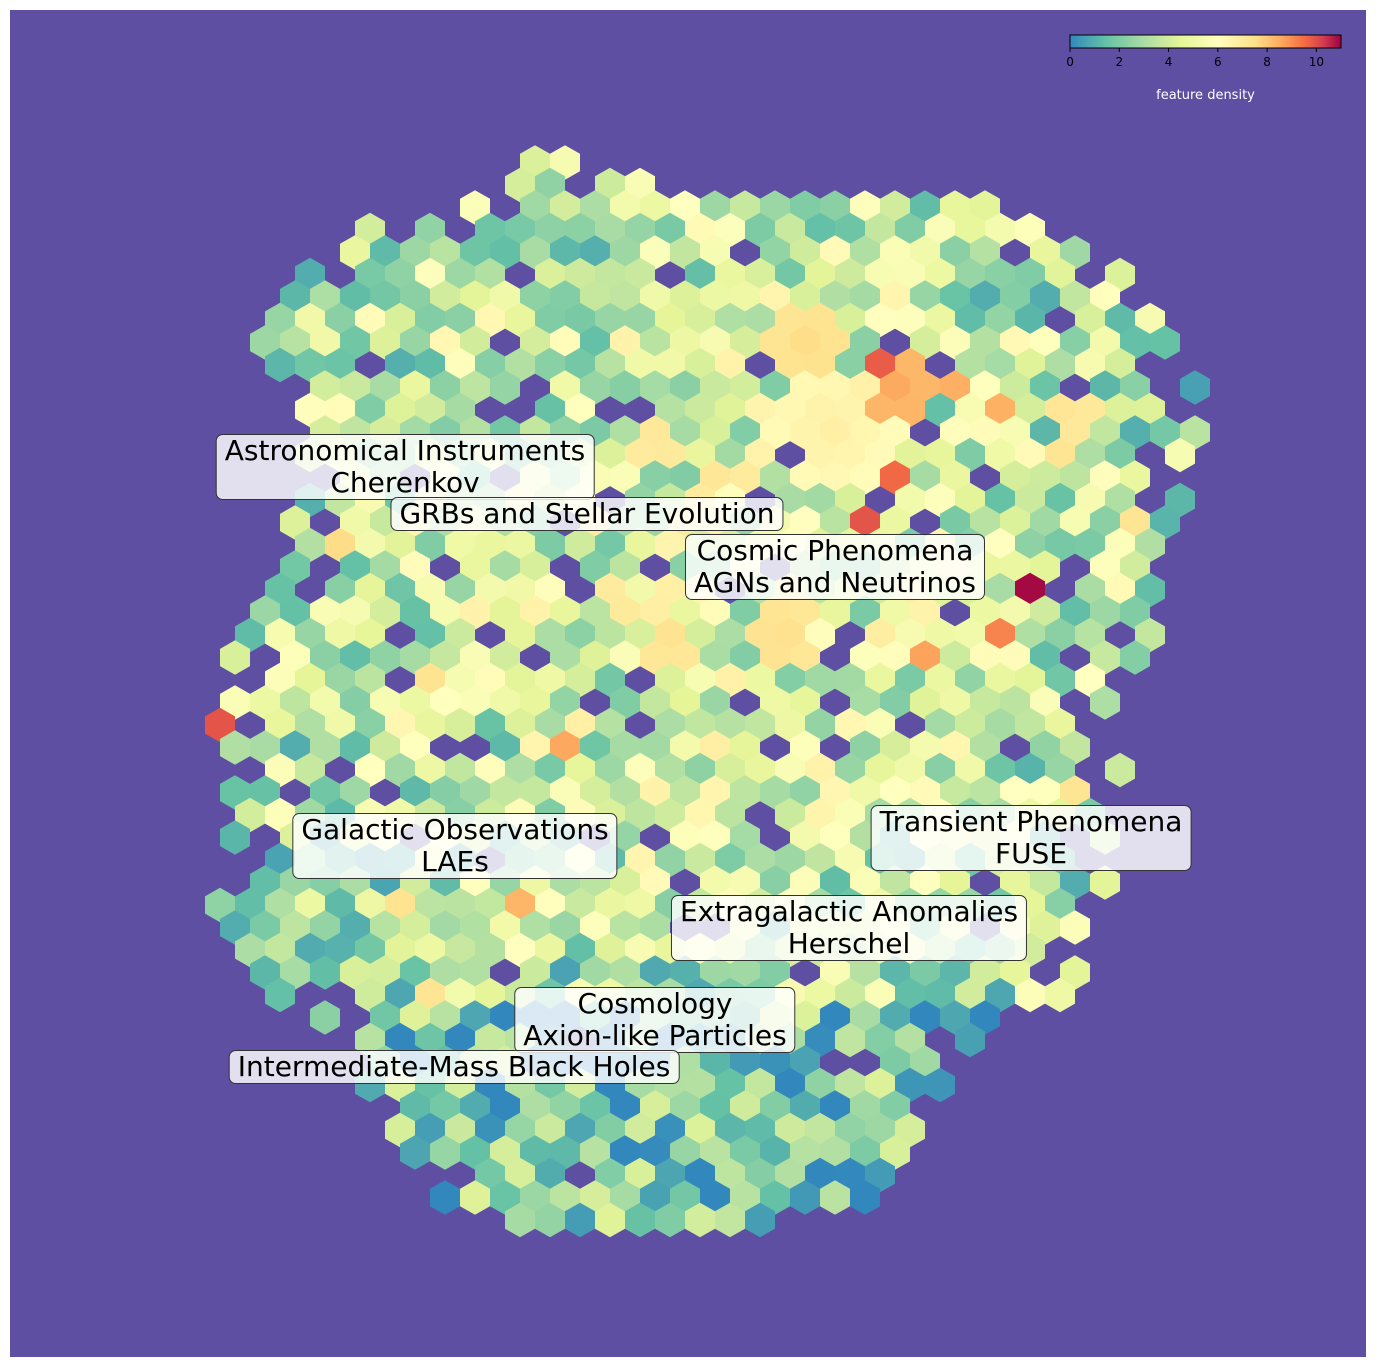  I want to click on topic-label-line: Intermediate-Mass Black Holes, so click(454, 1066).